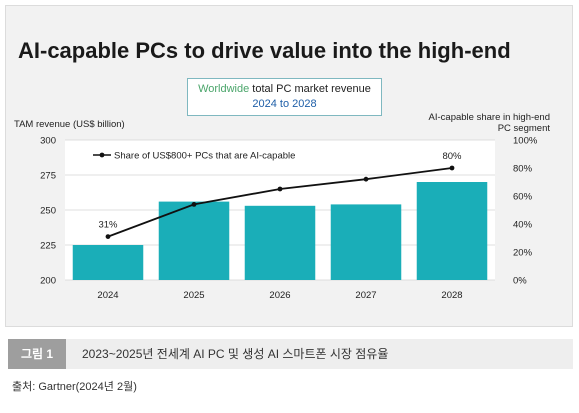 The height and width of the screenshot is (413, 579). What do you see at coordinates (523, 197) in the screenshot?
I see `y2-tick-label: 60%` at bounding box center [523, 197].